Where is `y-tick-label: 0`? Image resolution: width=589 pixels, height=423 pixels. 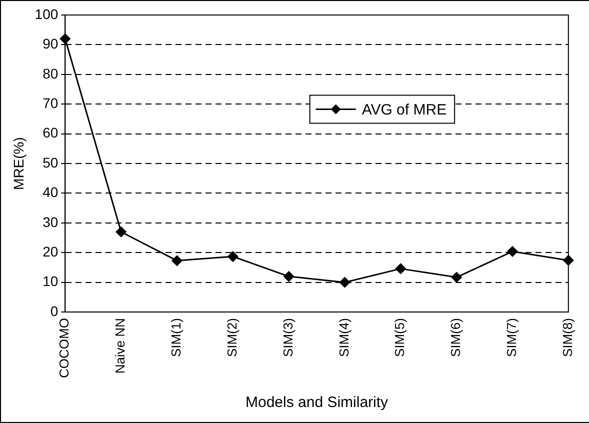 y-tick-label: 0 is located at coordinates (54, 310).